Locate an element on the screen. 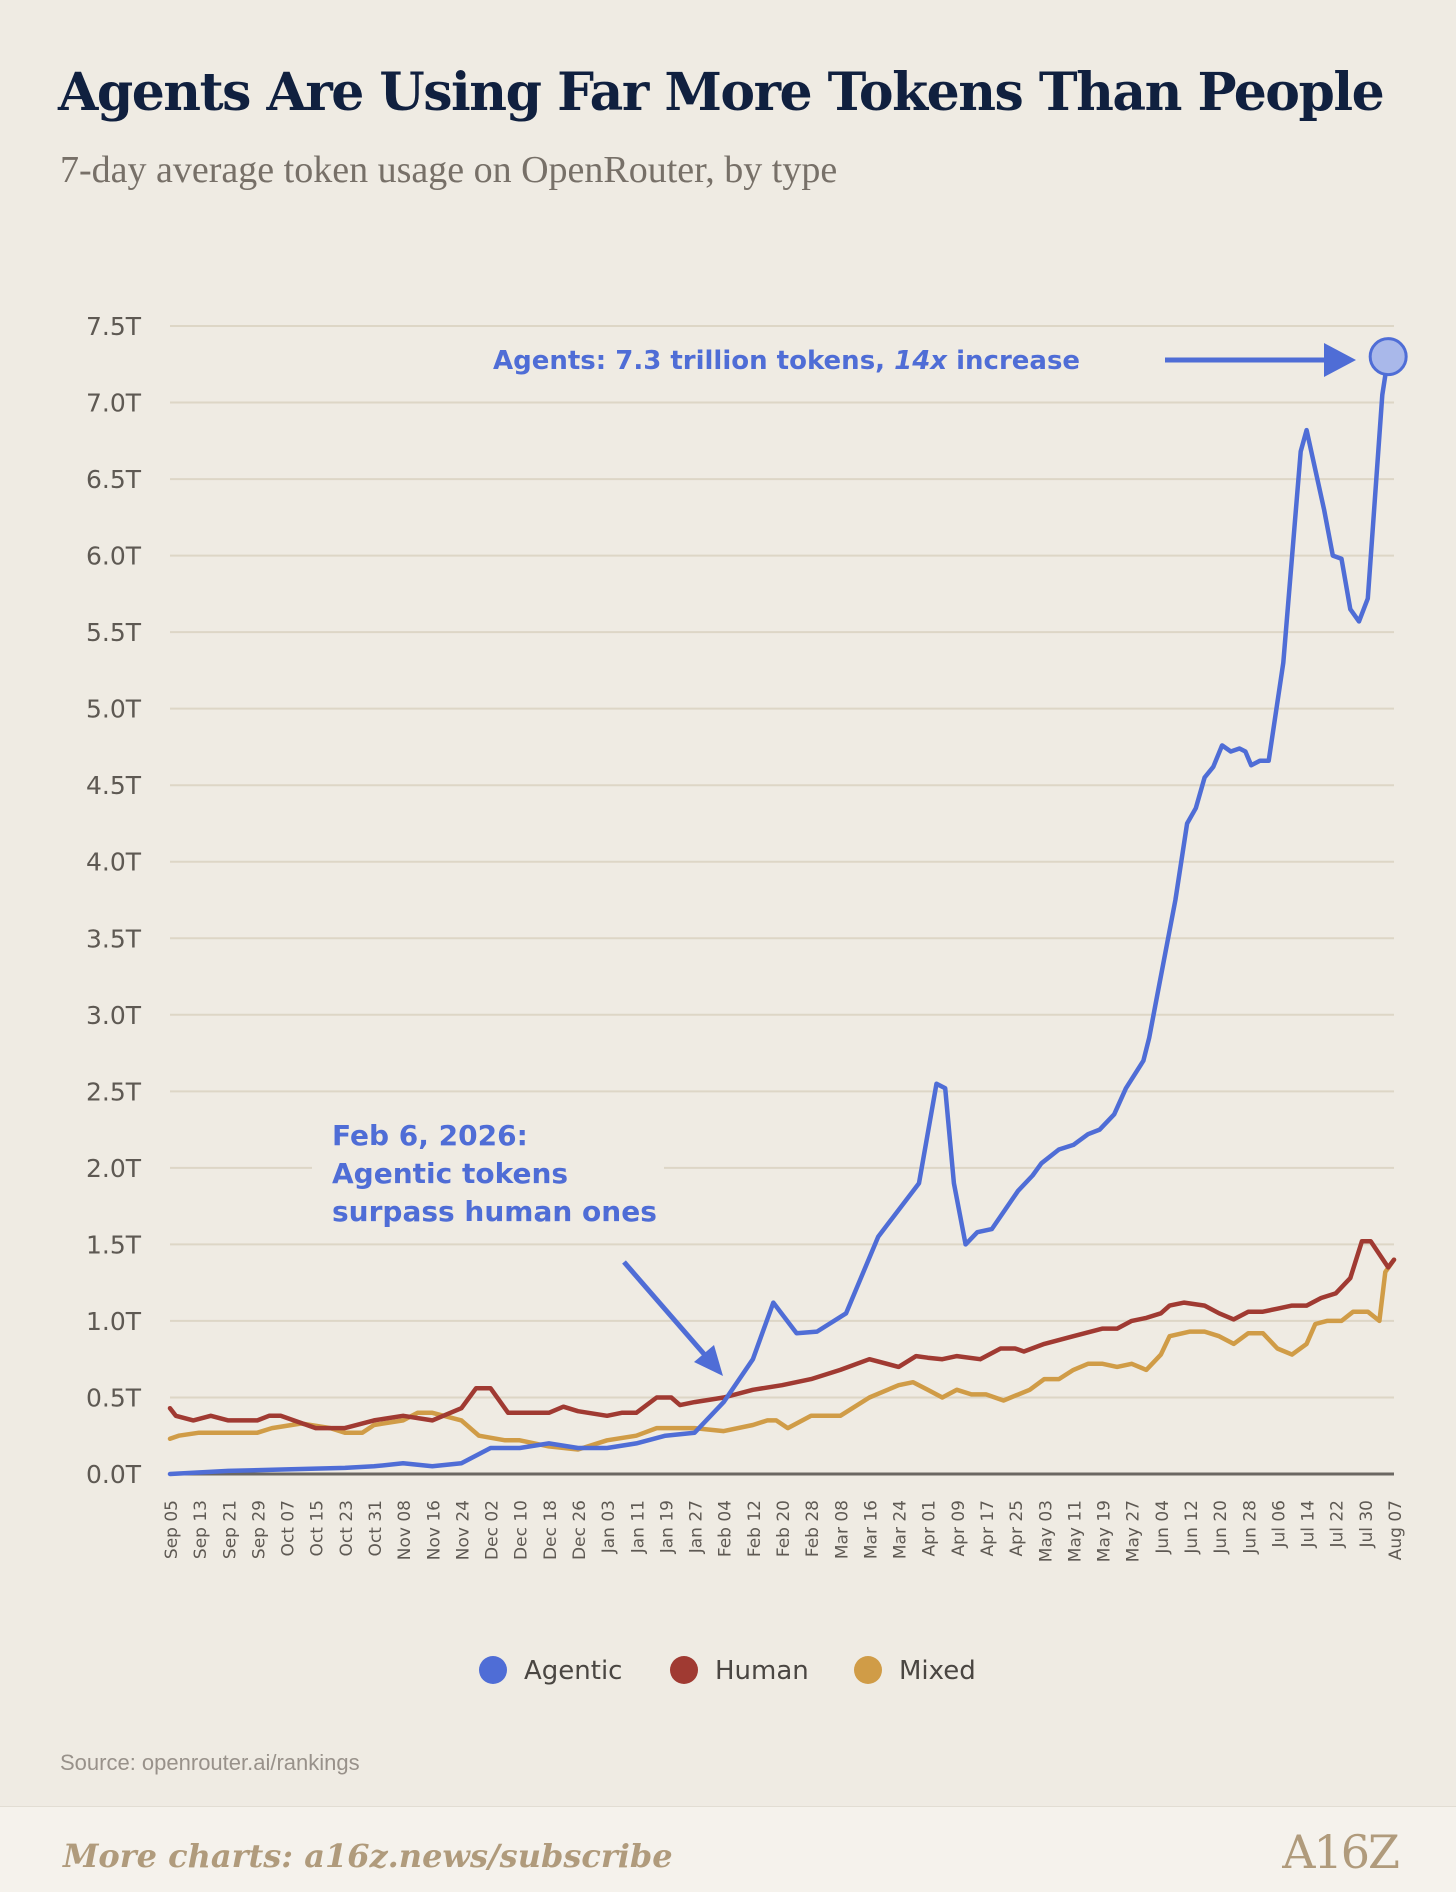 This screenshot has width=1456, height=1892. crossover-arrow-shaft is located at coordinates (664, 1308).